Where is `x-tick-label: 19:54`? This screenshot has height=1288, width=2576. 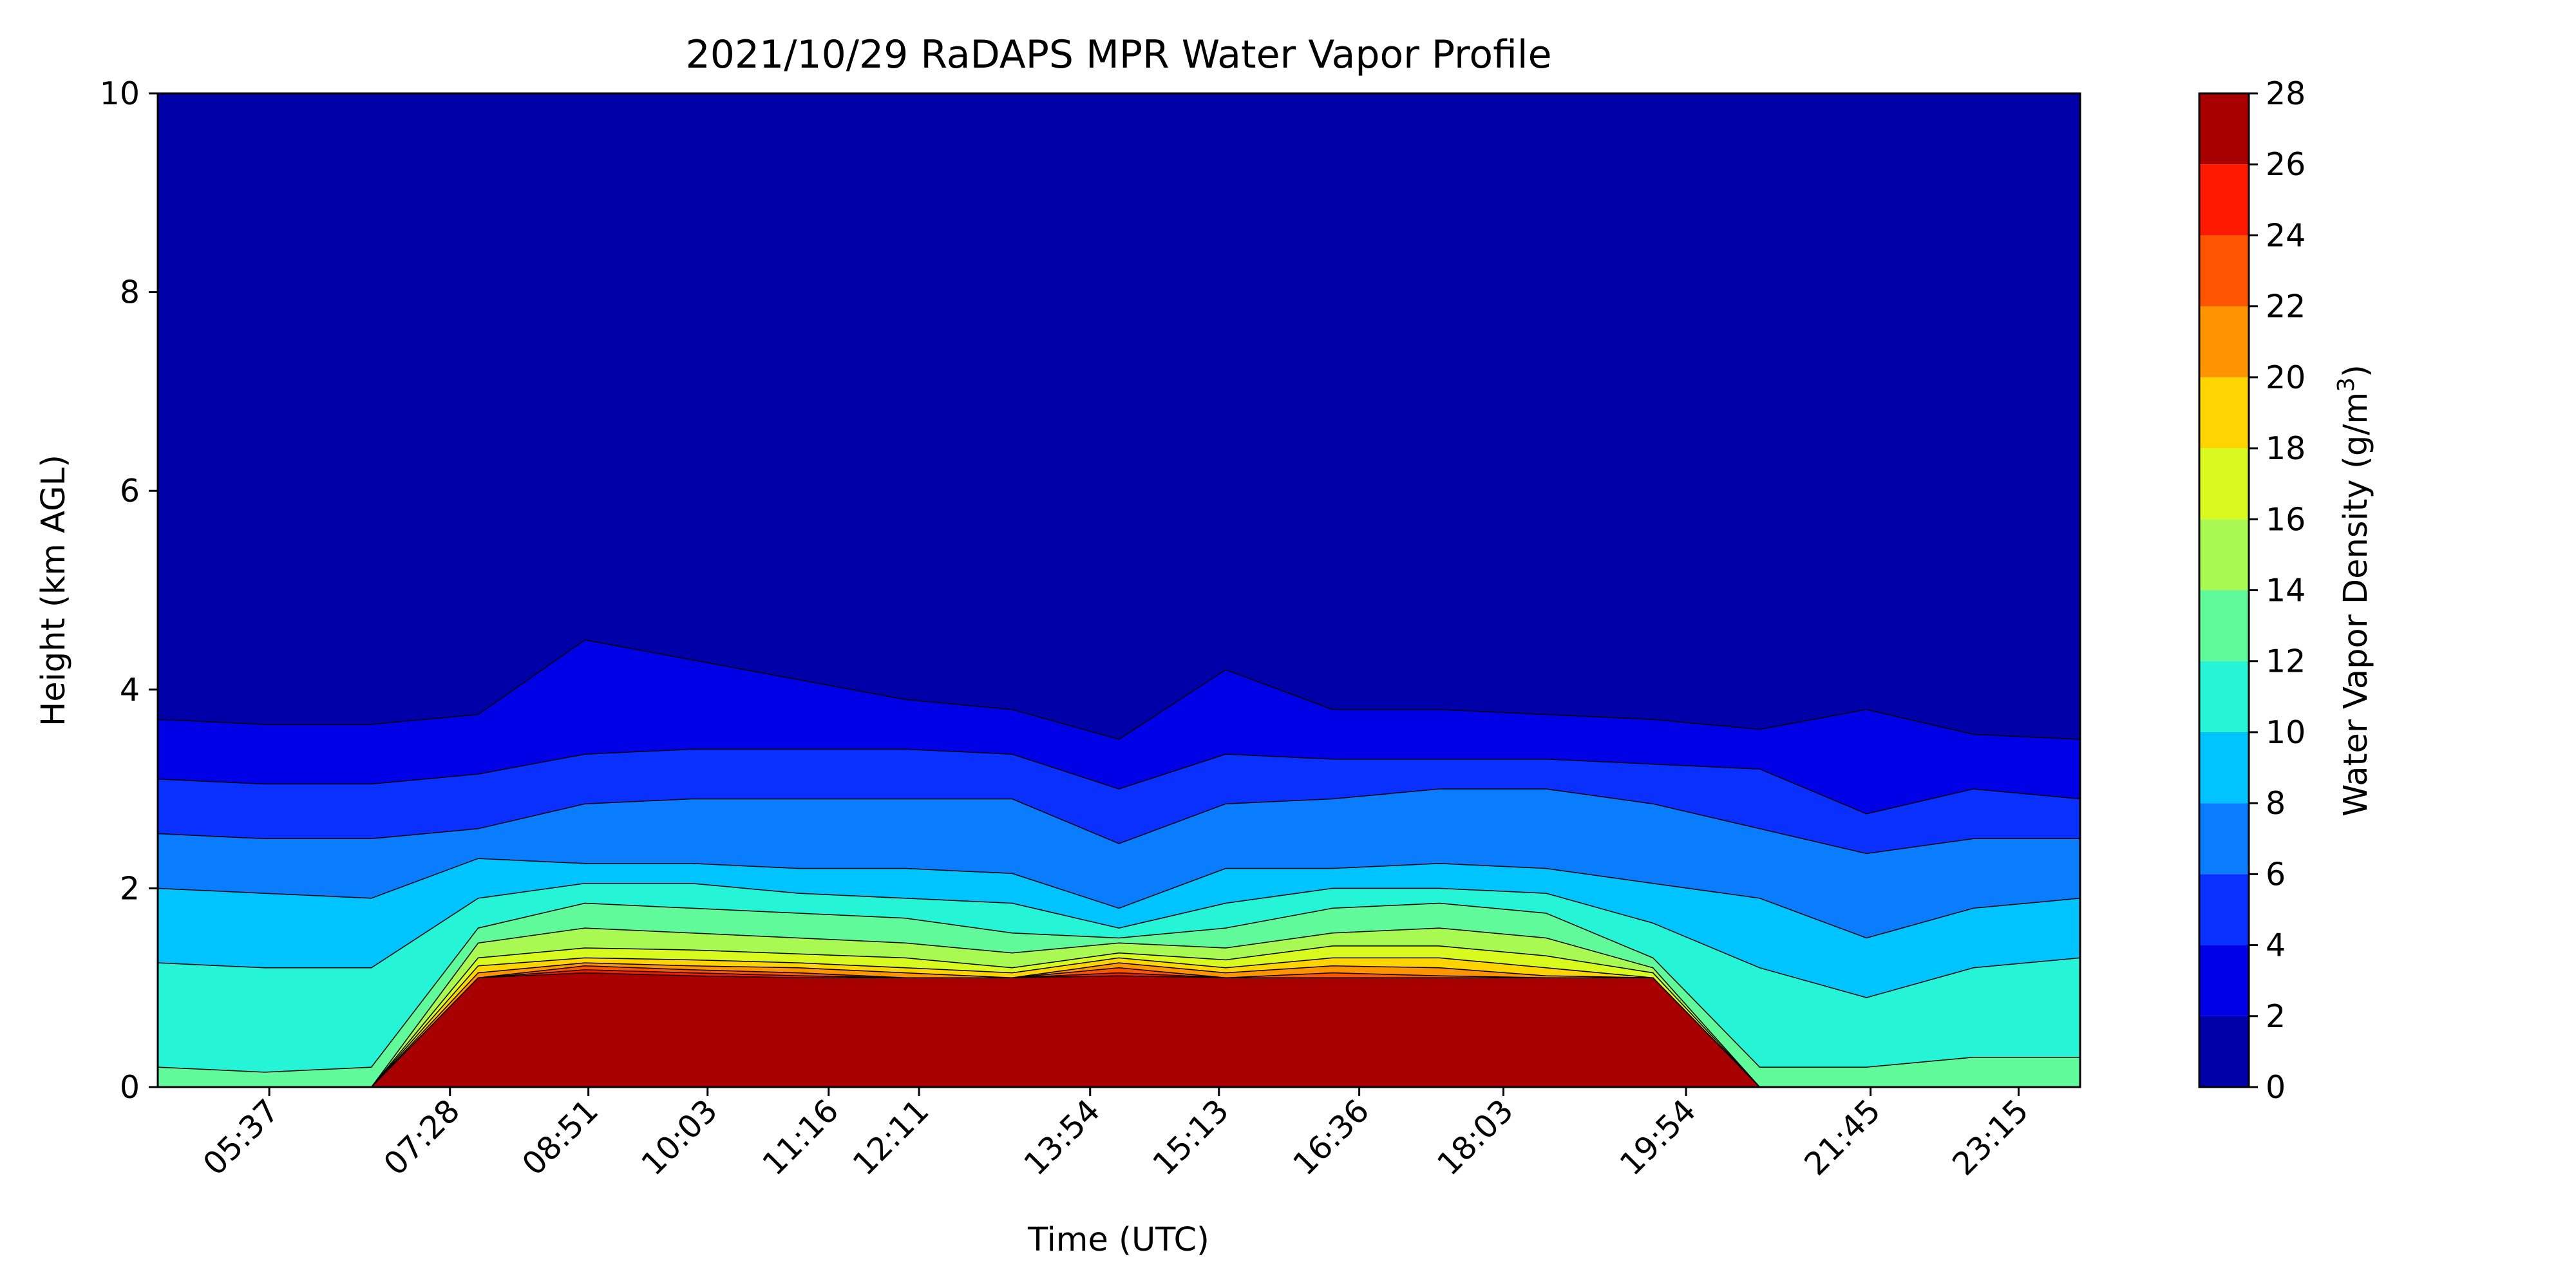 x-tick-label: 19:54 is located at coordinates (1658, 1137).